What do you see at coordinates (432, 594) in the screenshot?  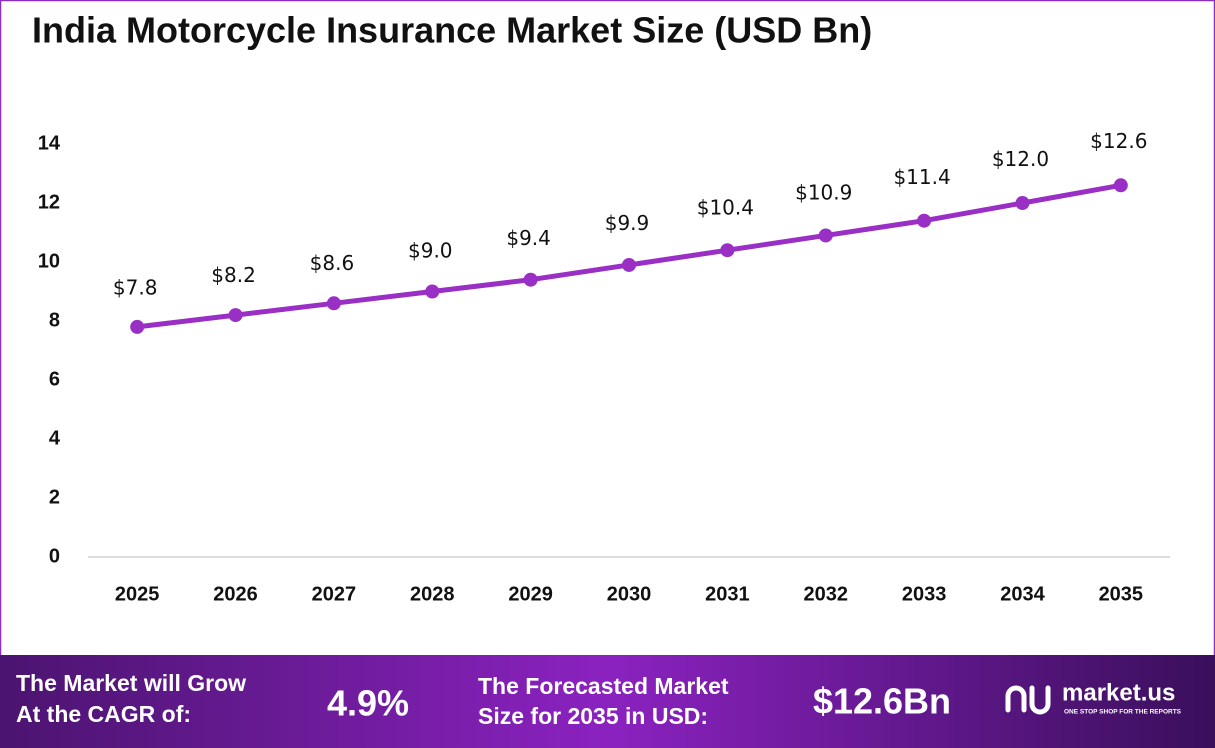 I see `x-tick-label: 2028` at bounding box center [432, 594].